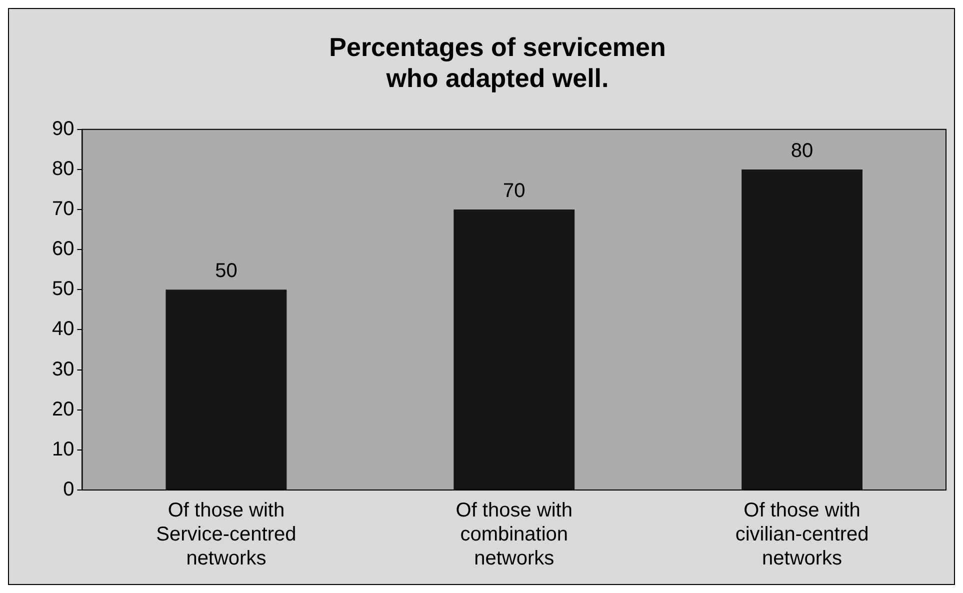  What do you see at coordinates (226, 271) in the screenshot?
I see `data-label: 50` at bounding box center [226, 271].